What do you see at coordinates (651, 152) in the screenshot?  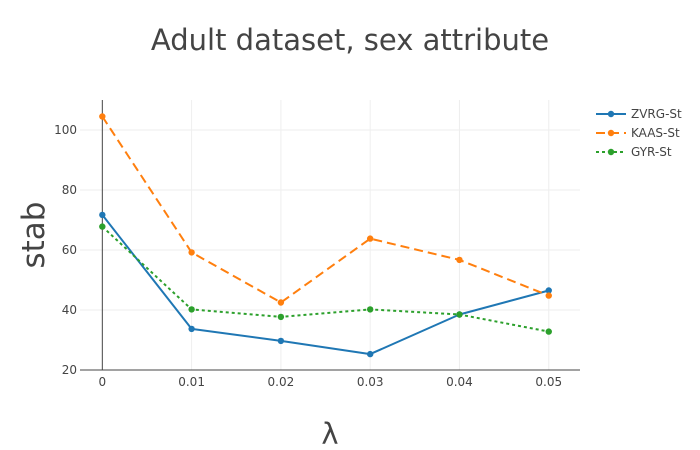 I see `legend-label: GYR-St` at bounding box center [651, 152].